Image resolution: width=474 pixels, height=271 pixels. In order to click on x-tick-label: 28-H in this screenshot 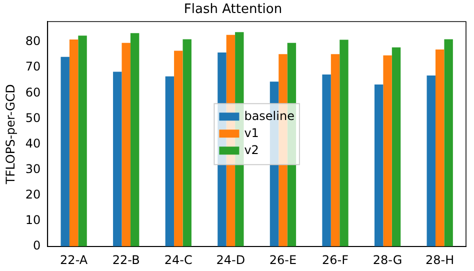, I will do `click(440, 259)`.